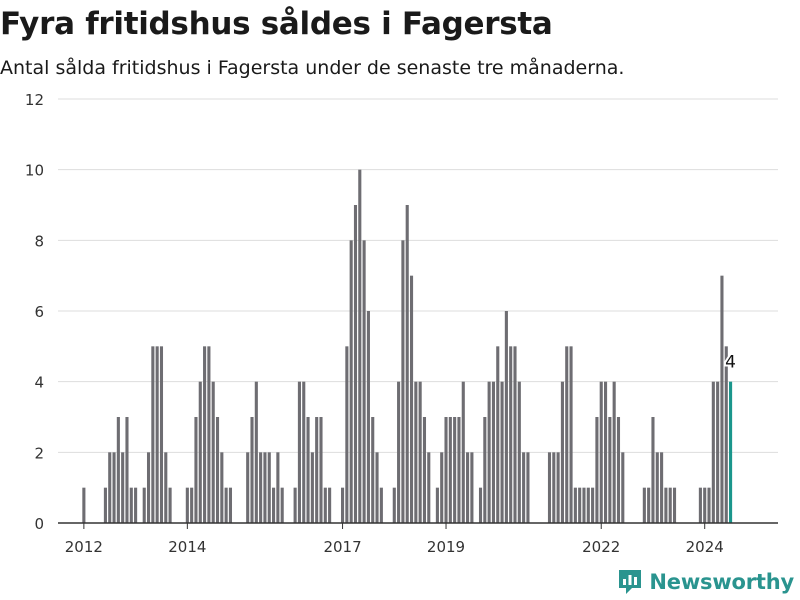 The height and width of the screenshot is (600, 800). What do you see at coordinates (730, 363) in the screenshot?
I see `data-label: 4` at bounding box center [730, 363].